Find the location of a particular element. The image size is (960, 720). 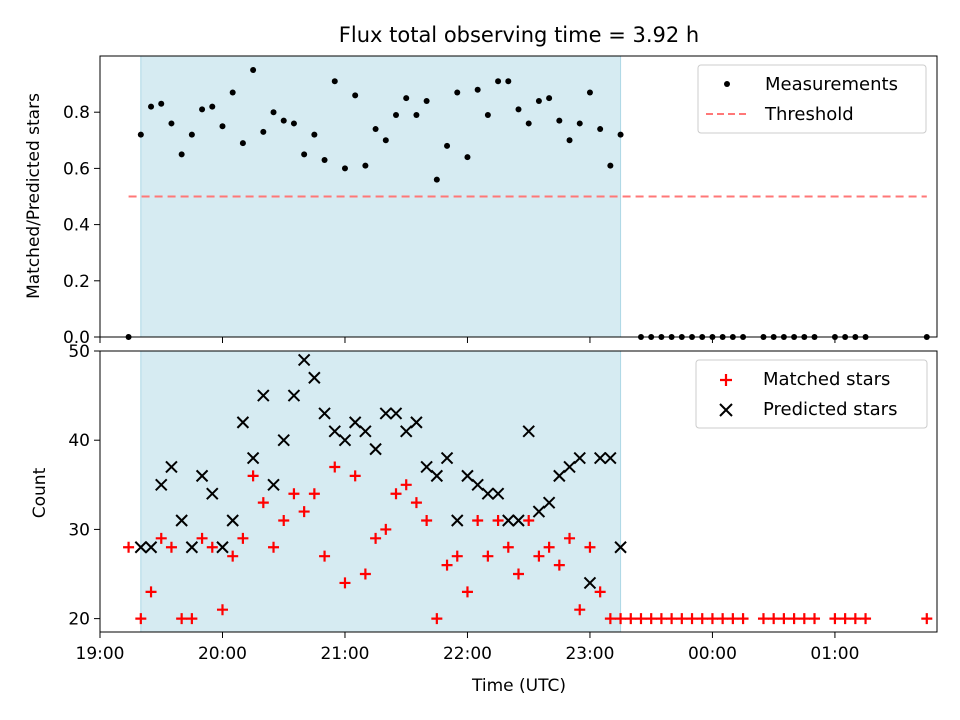

legend-matched-label: Matched stars is located at coordinates (826, 379).